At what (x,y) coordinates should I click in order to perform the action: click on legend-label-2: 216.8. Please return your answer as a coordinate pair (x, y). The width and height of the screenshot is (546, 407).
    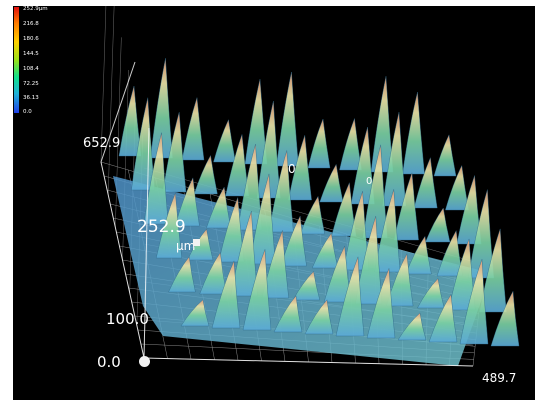
    Looking at the image, I should click on (31, 24).